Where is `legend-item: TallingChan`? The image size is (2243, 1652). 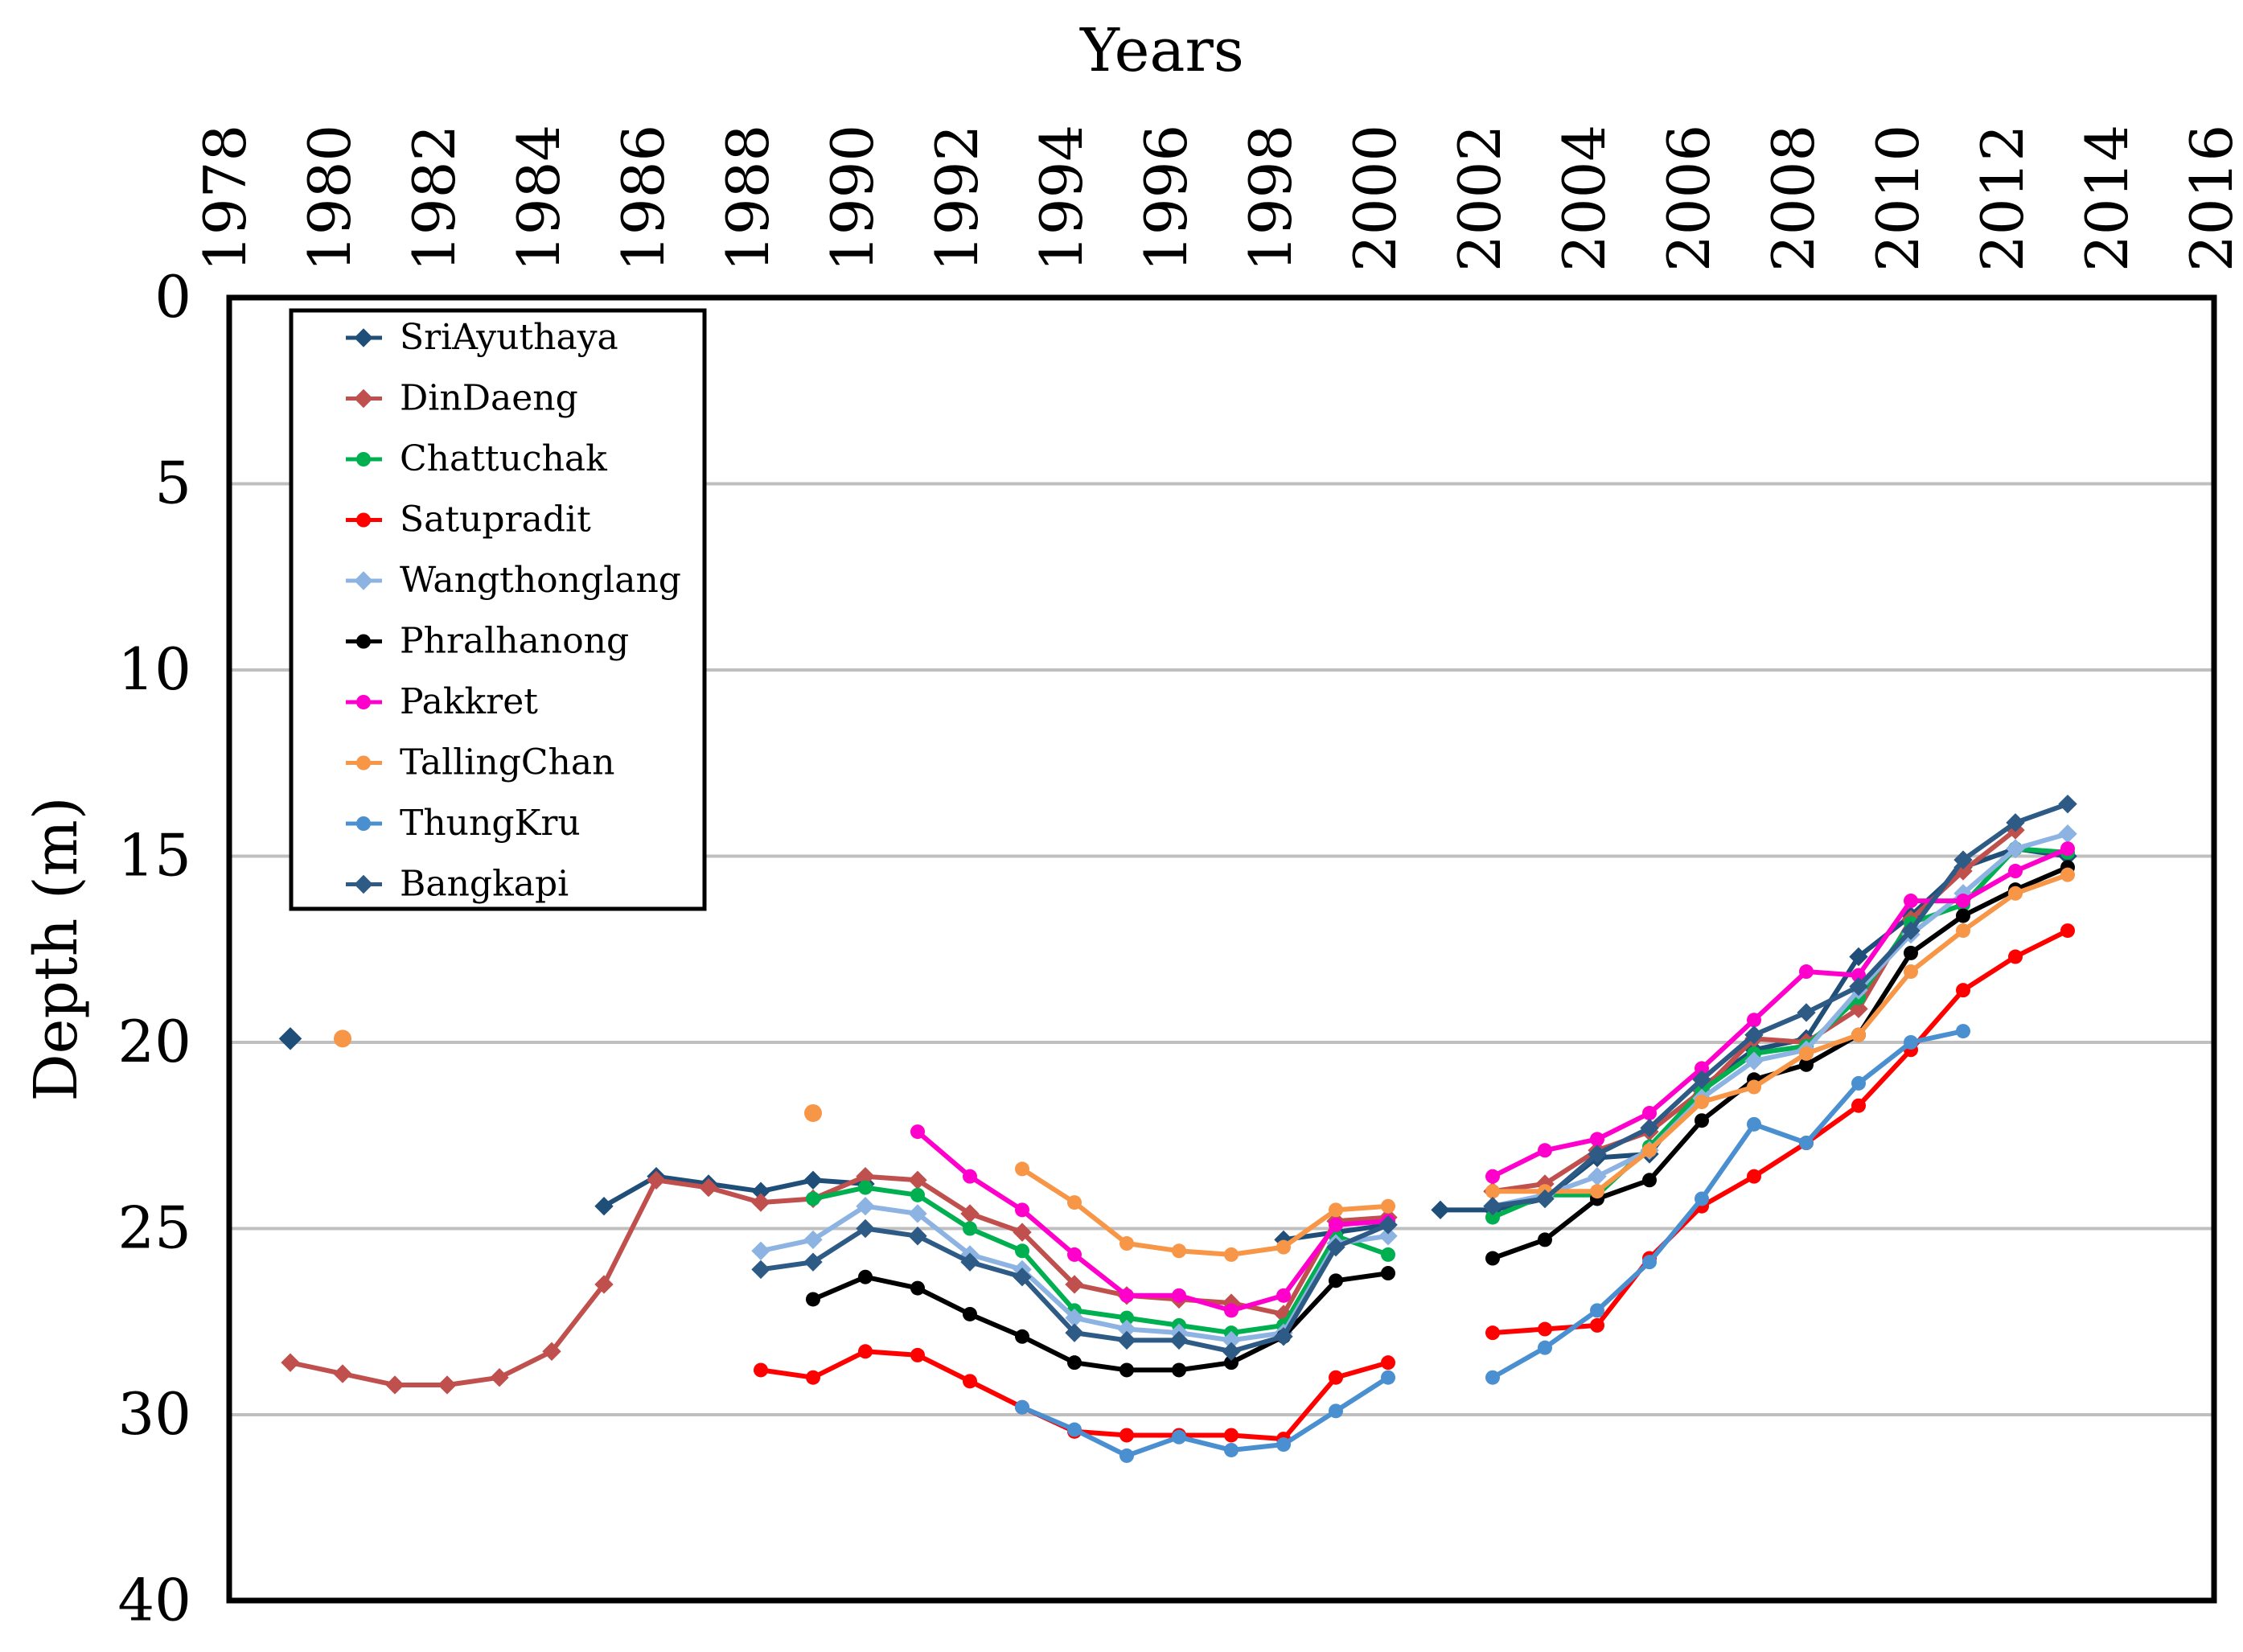 legend-item: TallingChan is located at coordinates (480, 762).